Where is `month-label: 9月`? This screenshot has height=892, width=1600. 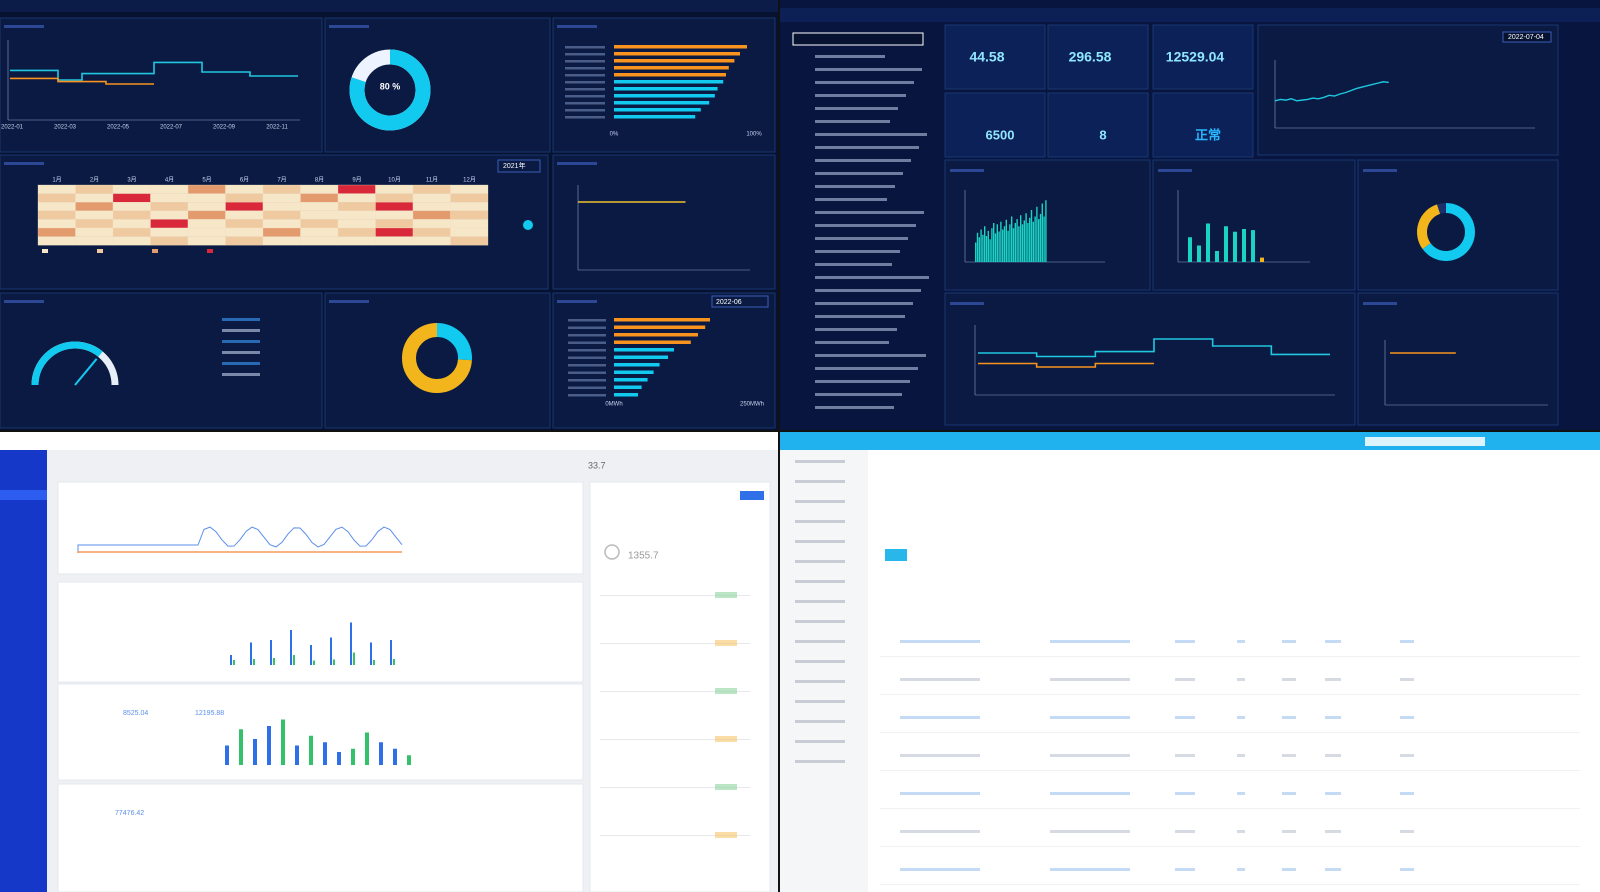
month-label: 9月 is located at coordinates (356, 180).